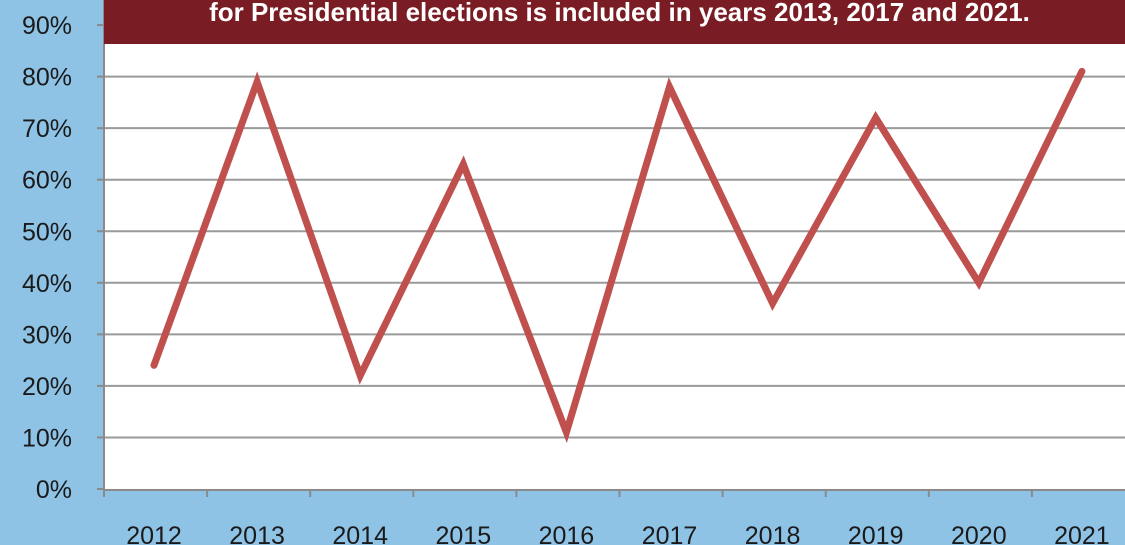  What do you see at coordinates (773, 533) in the screenshot?
I see `x-tick-label-2018: 2018` at bounding box center [773, 533].